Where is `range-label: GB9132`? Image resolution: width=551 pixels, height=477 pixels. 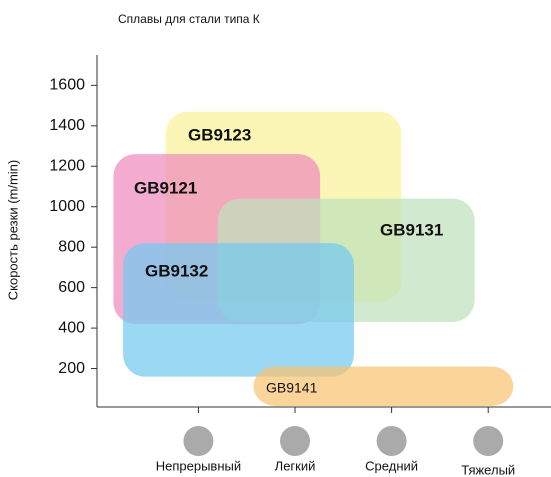 range-label: GB9132 is located at coordinates (176, 270).